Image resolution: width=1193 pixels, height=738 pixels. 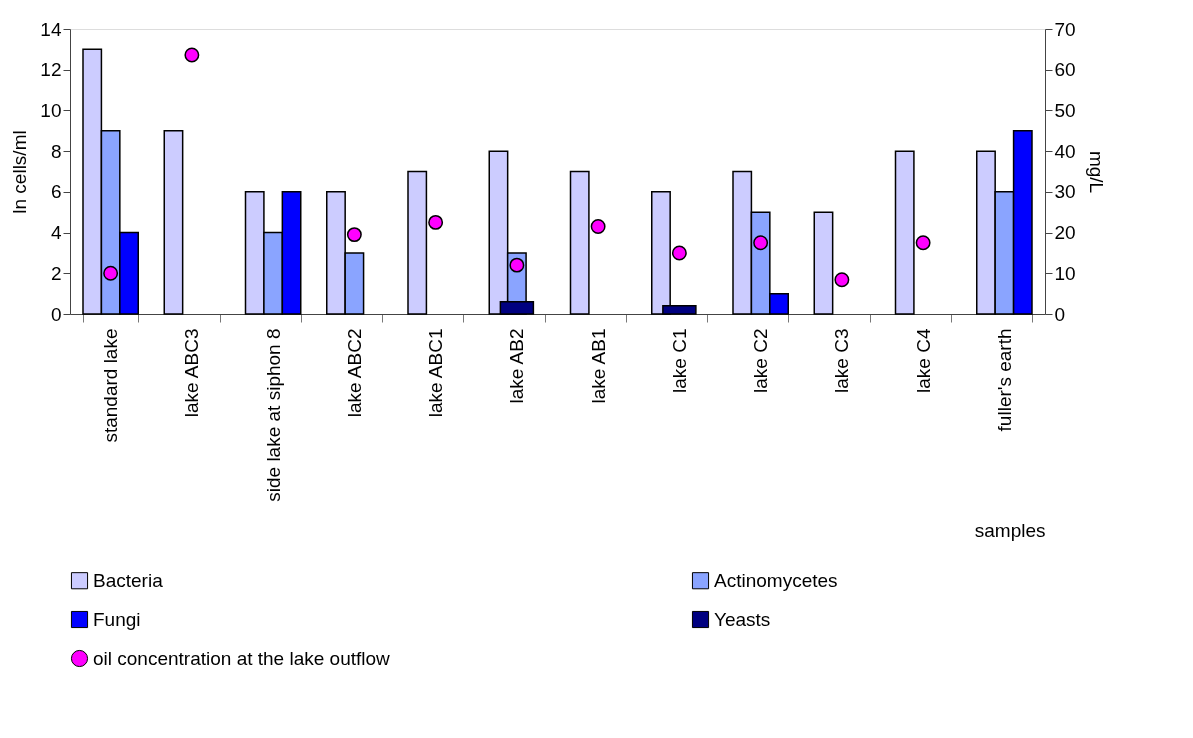 What do you see at coordinates (517, 366) in the screenshot?
I see `x-tick-label: lake AB2` at bounding box center [517, 366].